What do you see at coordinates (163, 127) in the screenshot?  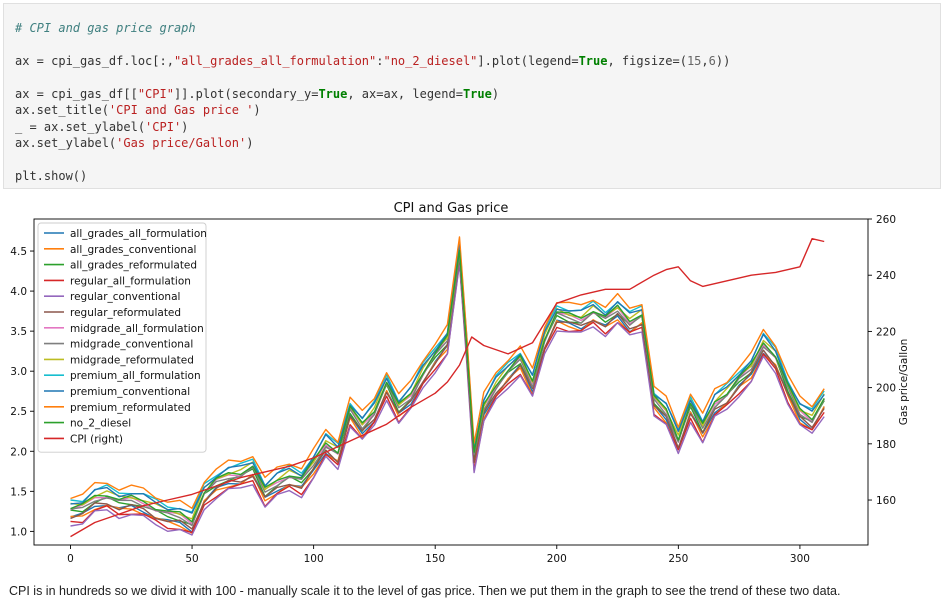 I see `code-string: 'CPI'` at bounding box center [163, 127].